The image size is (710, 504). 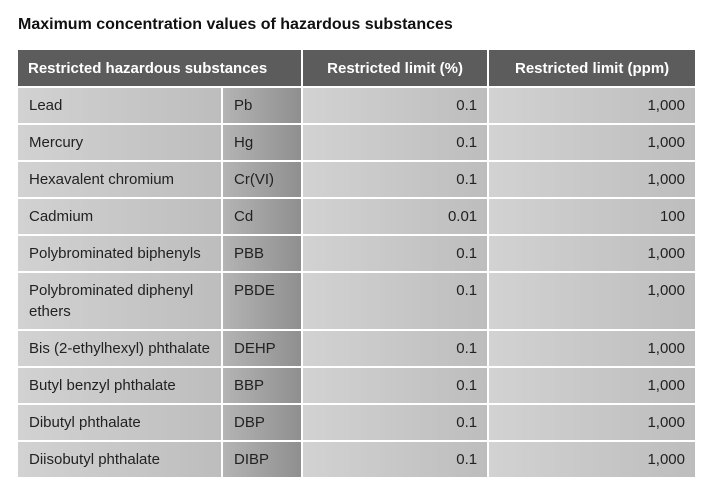 What do you see at coordinates (119, 459) in the screenshot?
I see `table-cell: Diisobutyl phthalate` at bounding box center [119, 459].